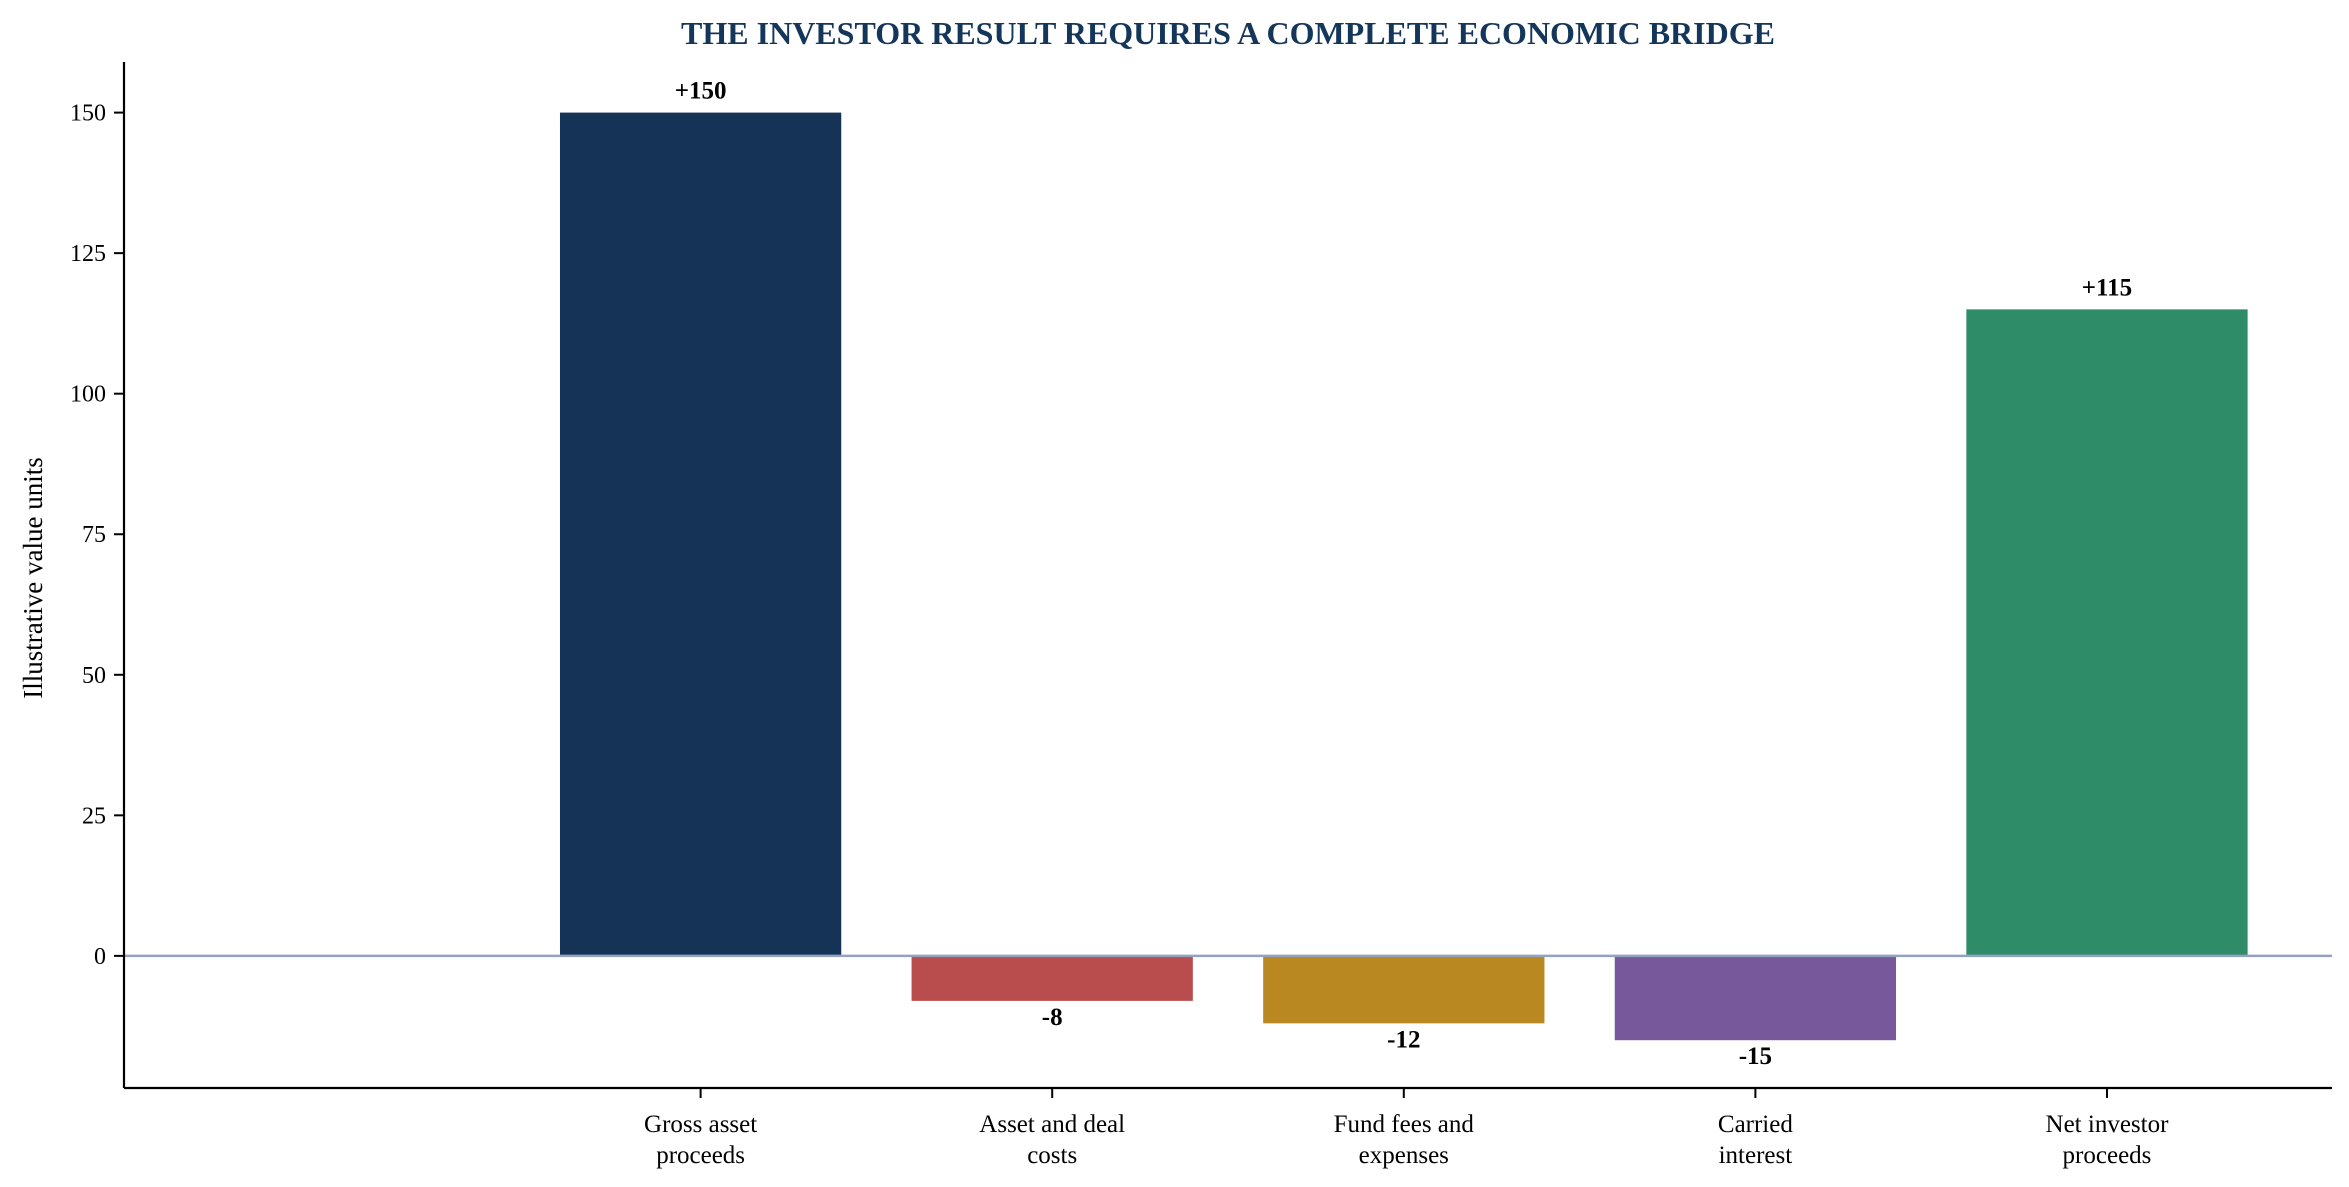 This screenshot has width=2349, height=1187. What do you see at coordinates (2108, 1140) in the screenshot?
I see `x-tick-label: Net investor proceeds` at bounding box center [2108, 1140].